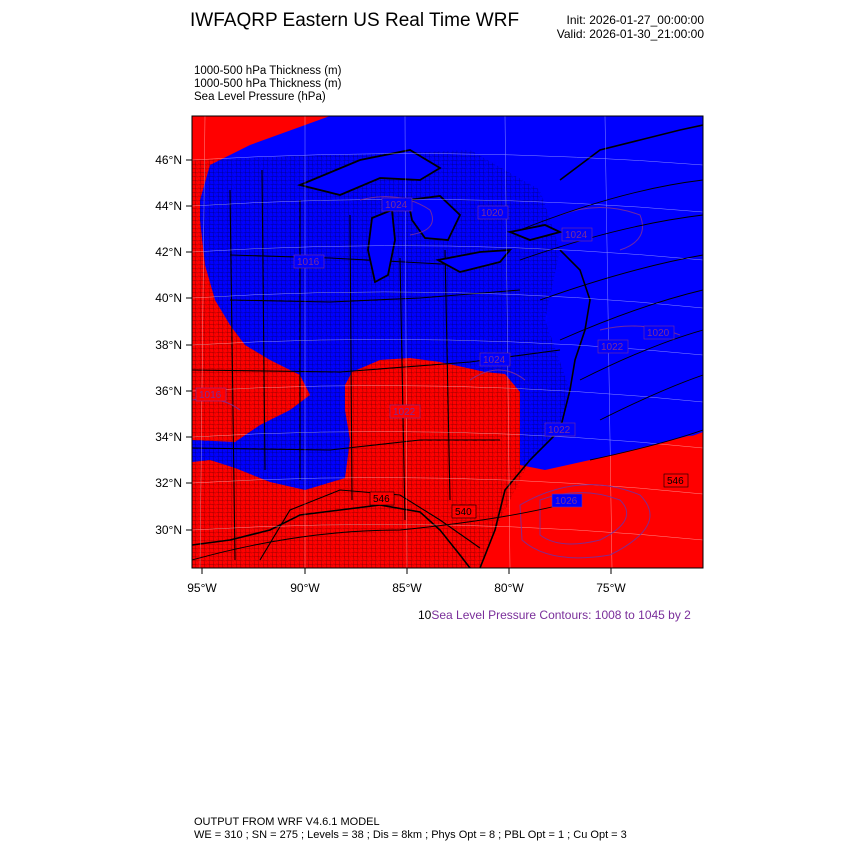  Describe the element at coordinates (168, 298) in the screenshot. I see `lat-label: 40°N` at that location.